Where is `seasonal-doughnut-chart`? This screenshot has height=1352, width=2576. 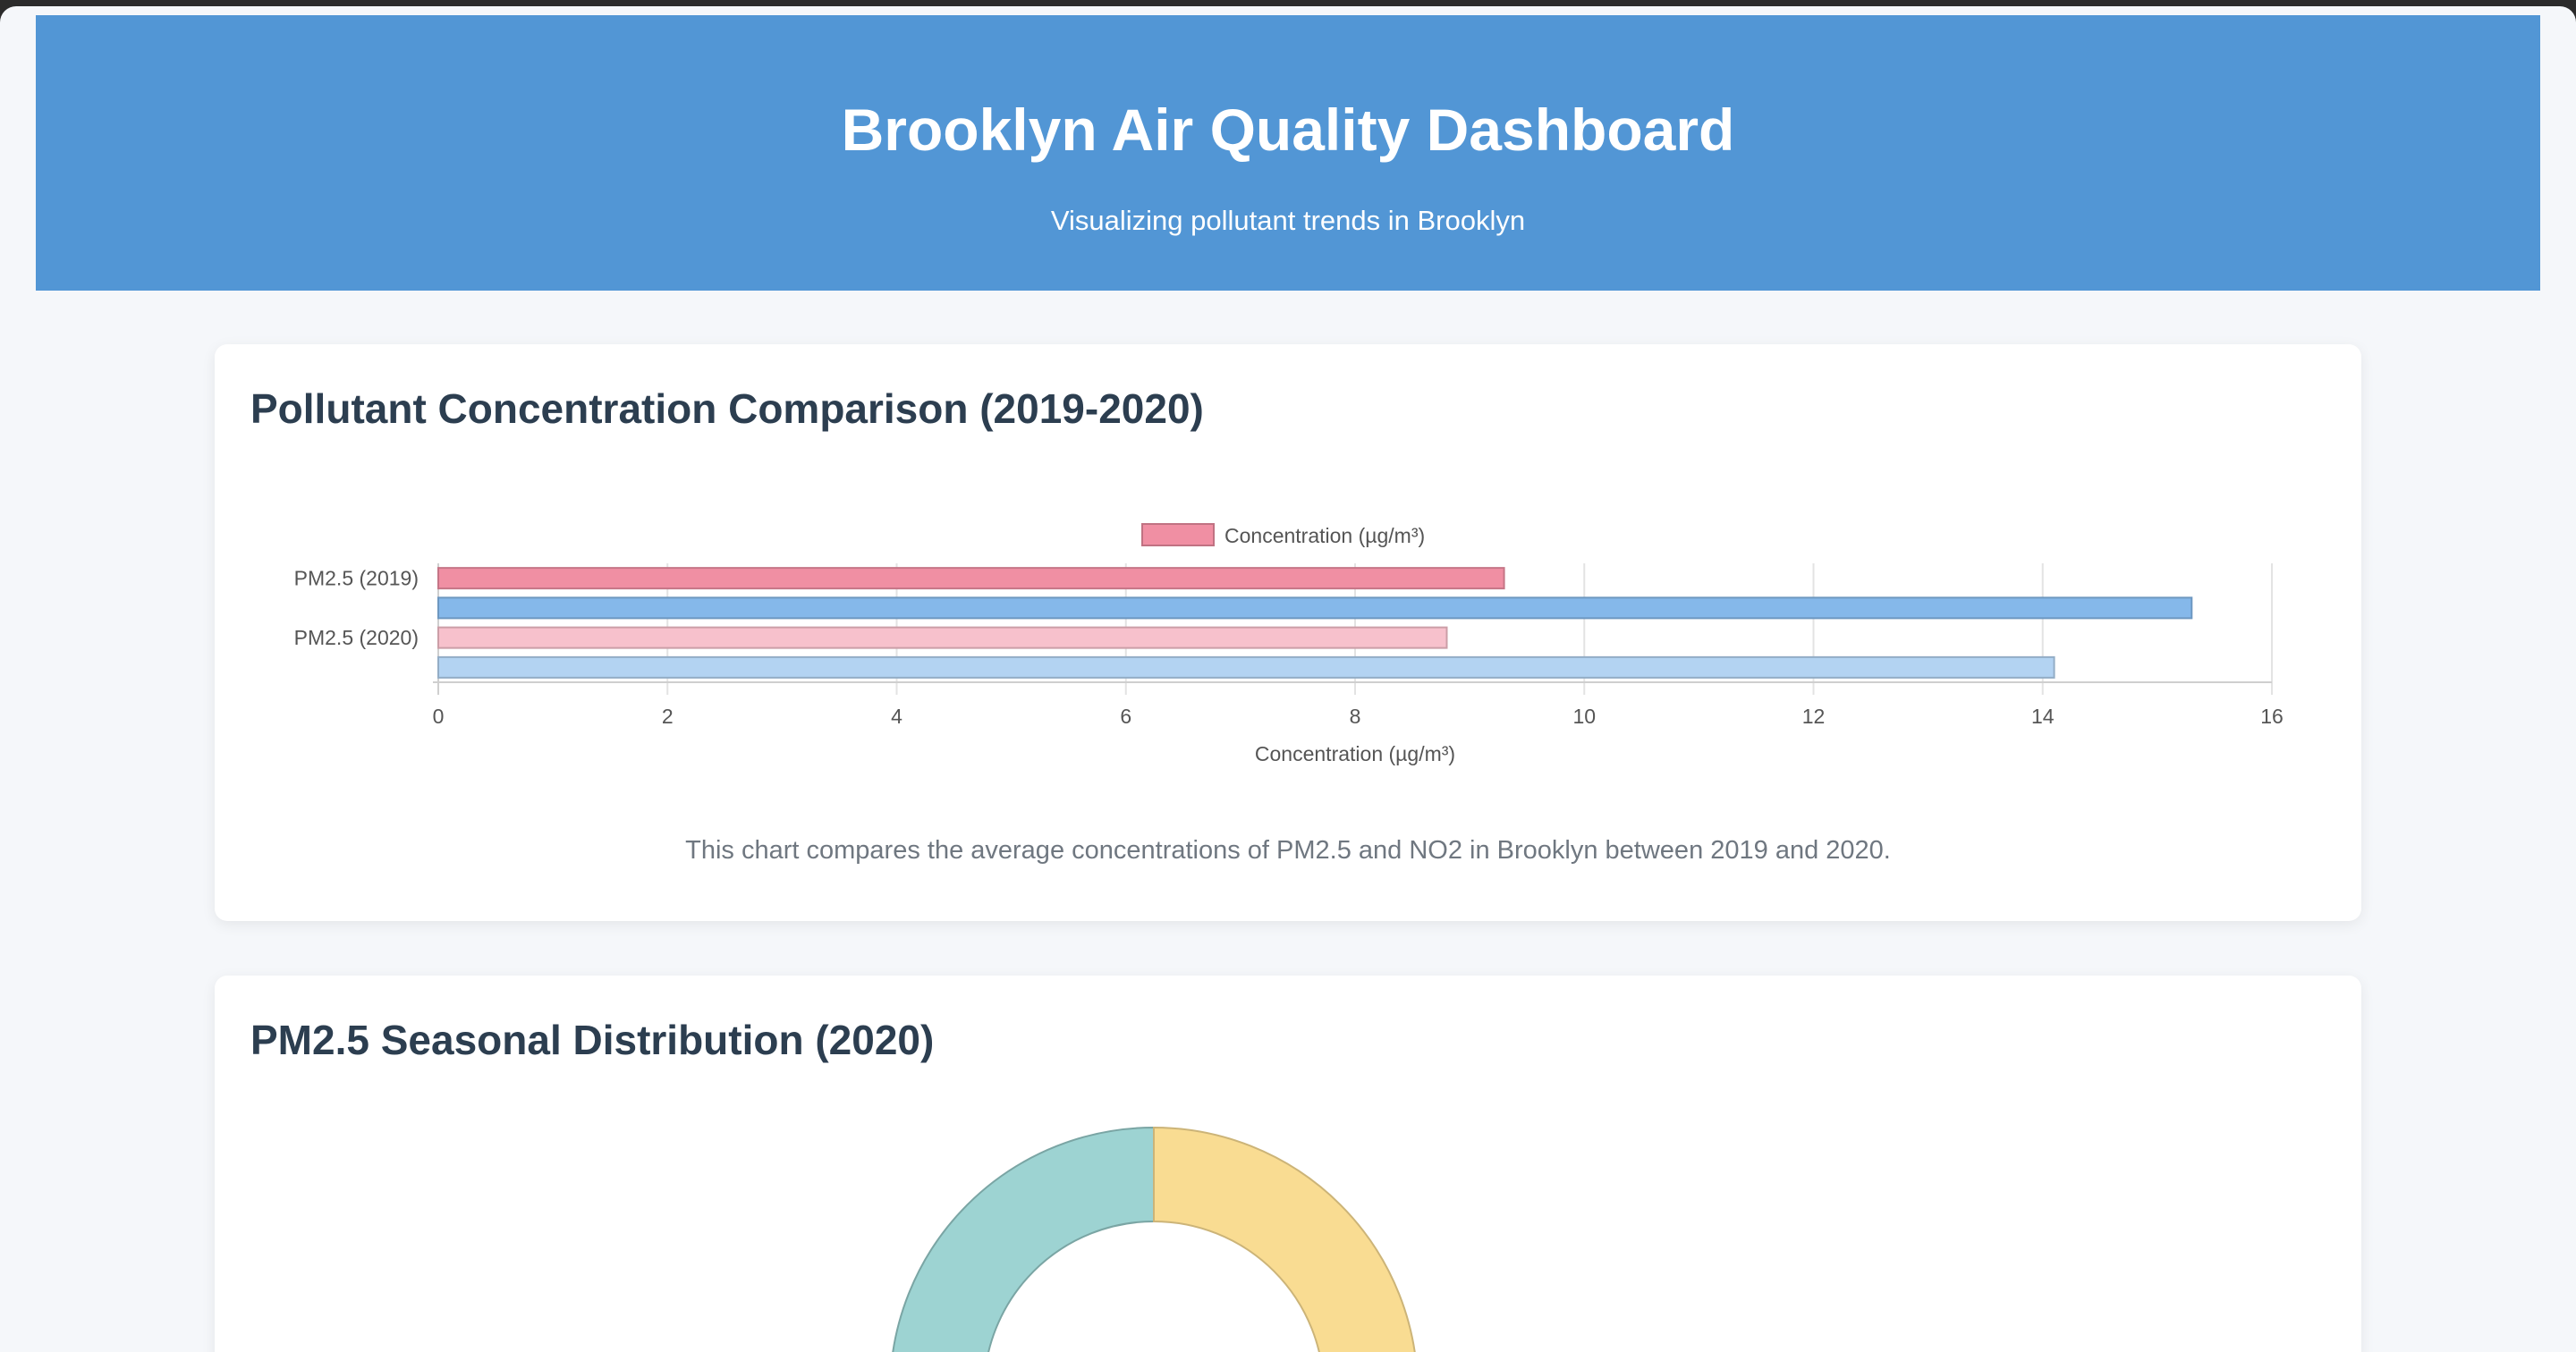
seasonal-doughnut-chart is located at coordinates (1154, 1239).